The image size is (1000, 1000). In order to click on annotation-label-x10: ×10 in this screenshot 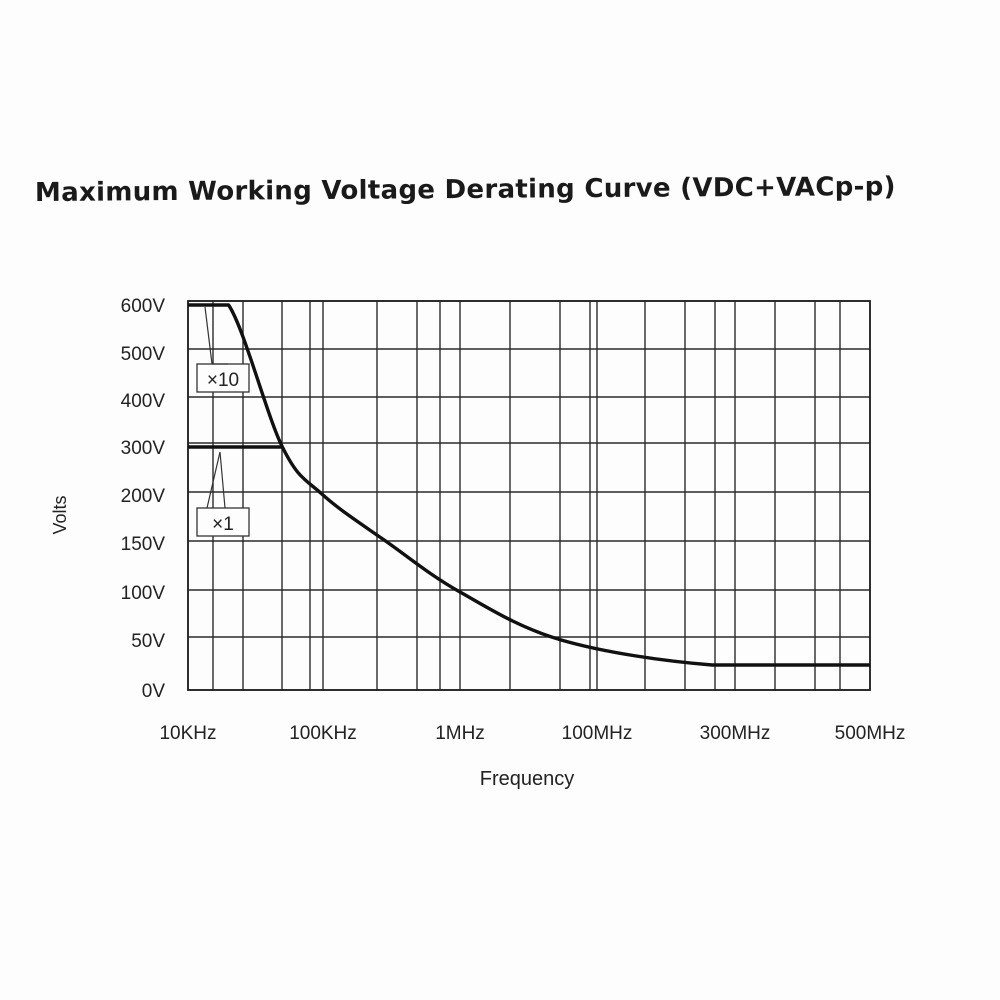, I will do `click(223, 380)`.